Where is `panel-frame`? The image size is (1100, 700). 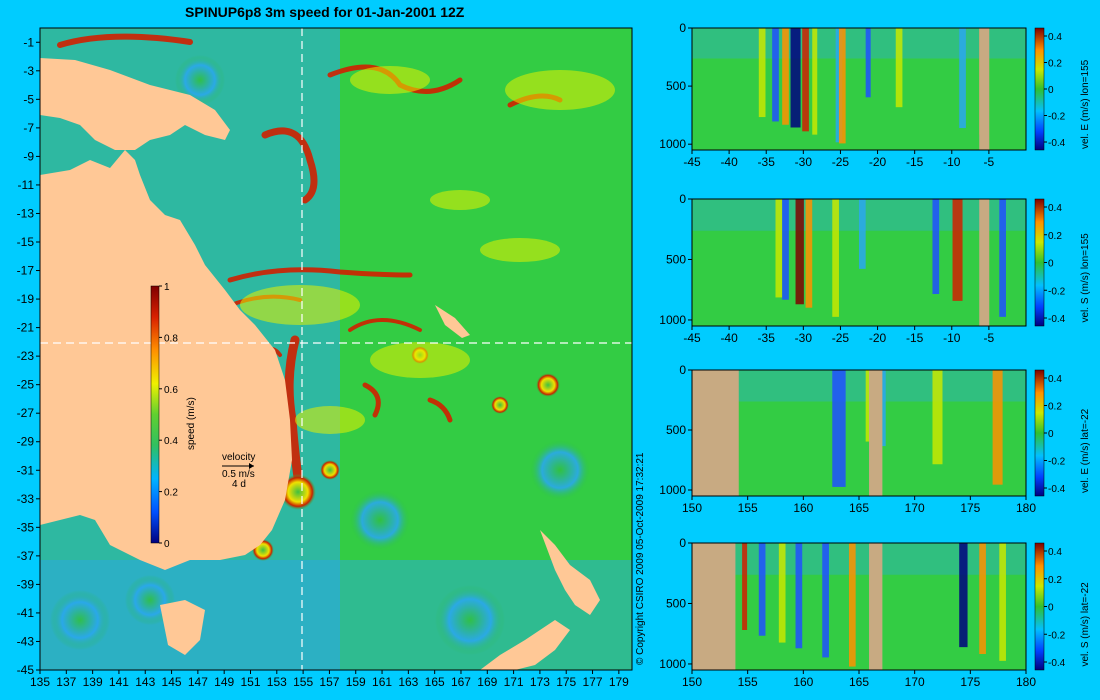 panel-frame is located at coordinates (859, 89).